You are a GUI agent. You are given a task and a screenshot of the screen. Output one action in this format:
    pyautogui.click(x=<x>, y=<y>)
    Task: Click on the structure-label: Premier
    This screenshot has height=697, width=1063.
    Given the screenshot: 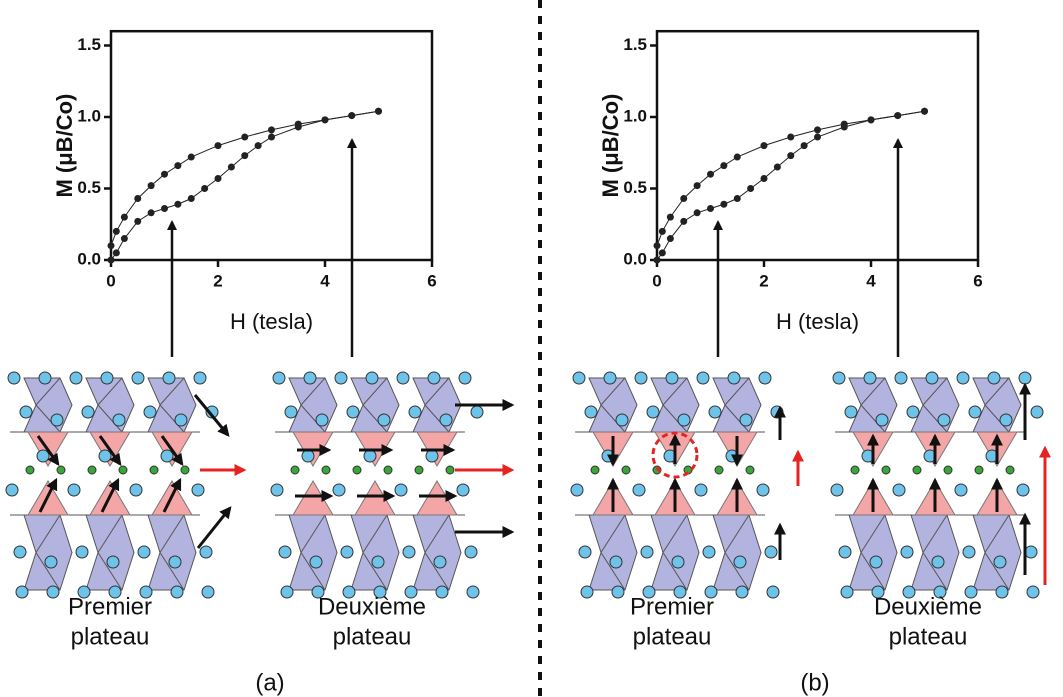 What is the action you would take?
    pyautogui.click(x=672, y=606)
    